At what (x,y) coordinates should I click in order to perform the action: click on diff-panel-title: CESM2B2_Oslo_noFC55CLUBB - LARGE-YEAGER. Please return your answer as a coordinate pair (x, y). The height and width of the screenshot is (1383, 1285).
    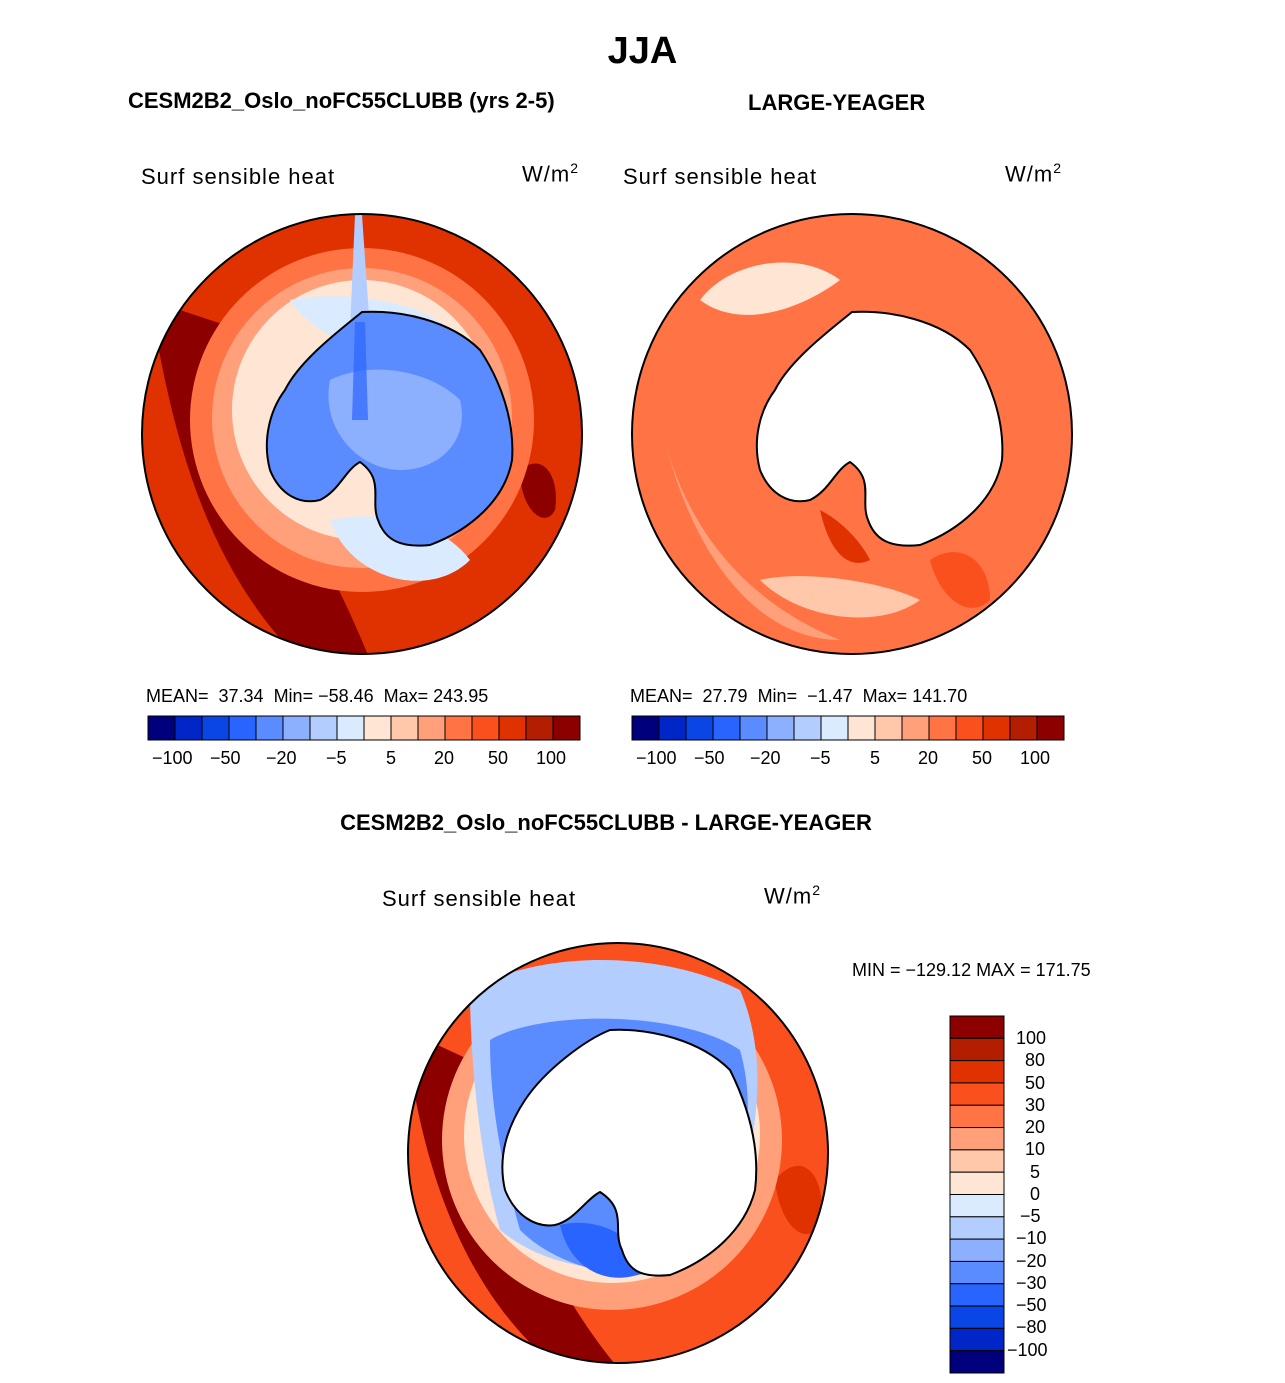
    Looking at the image, I should click on (606, 822).